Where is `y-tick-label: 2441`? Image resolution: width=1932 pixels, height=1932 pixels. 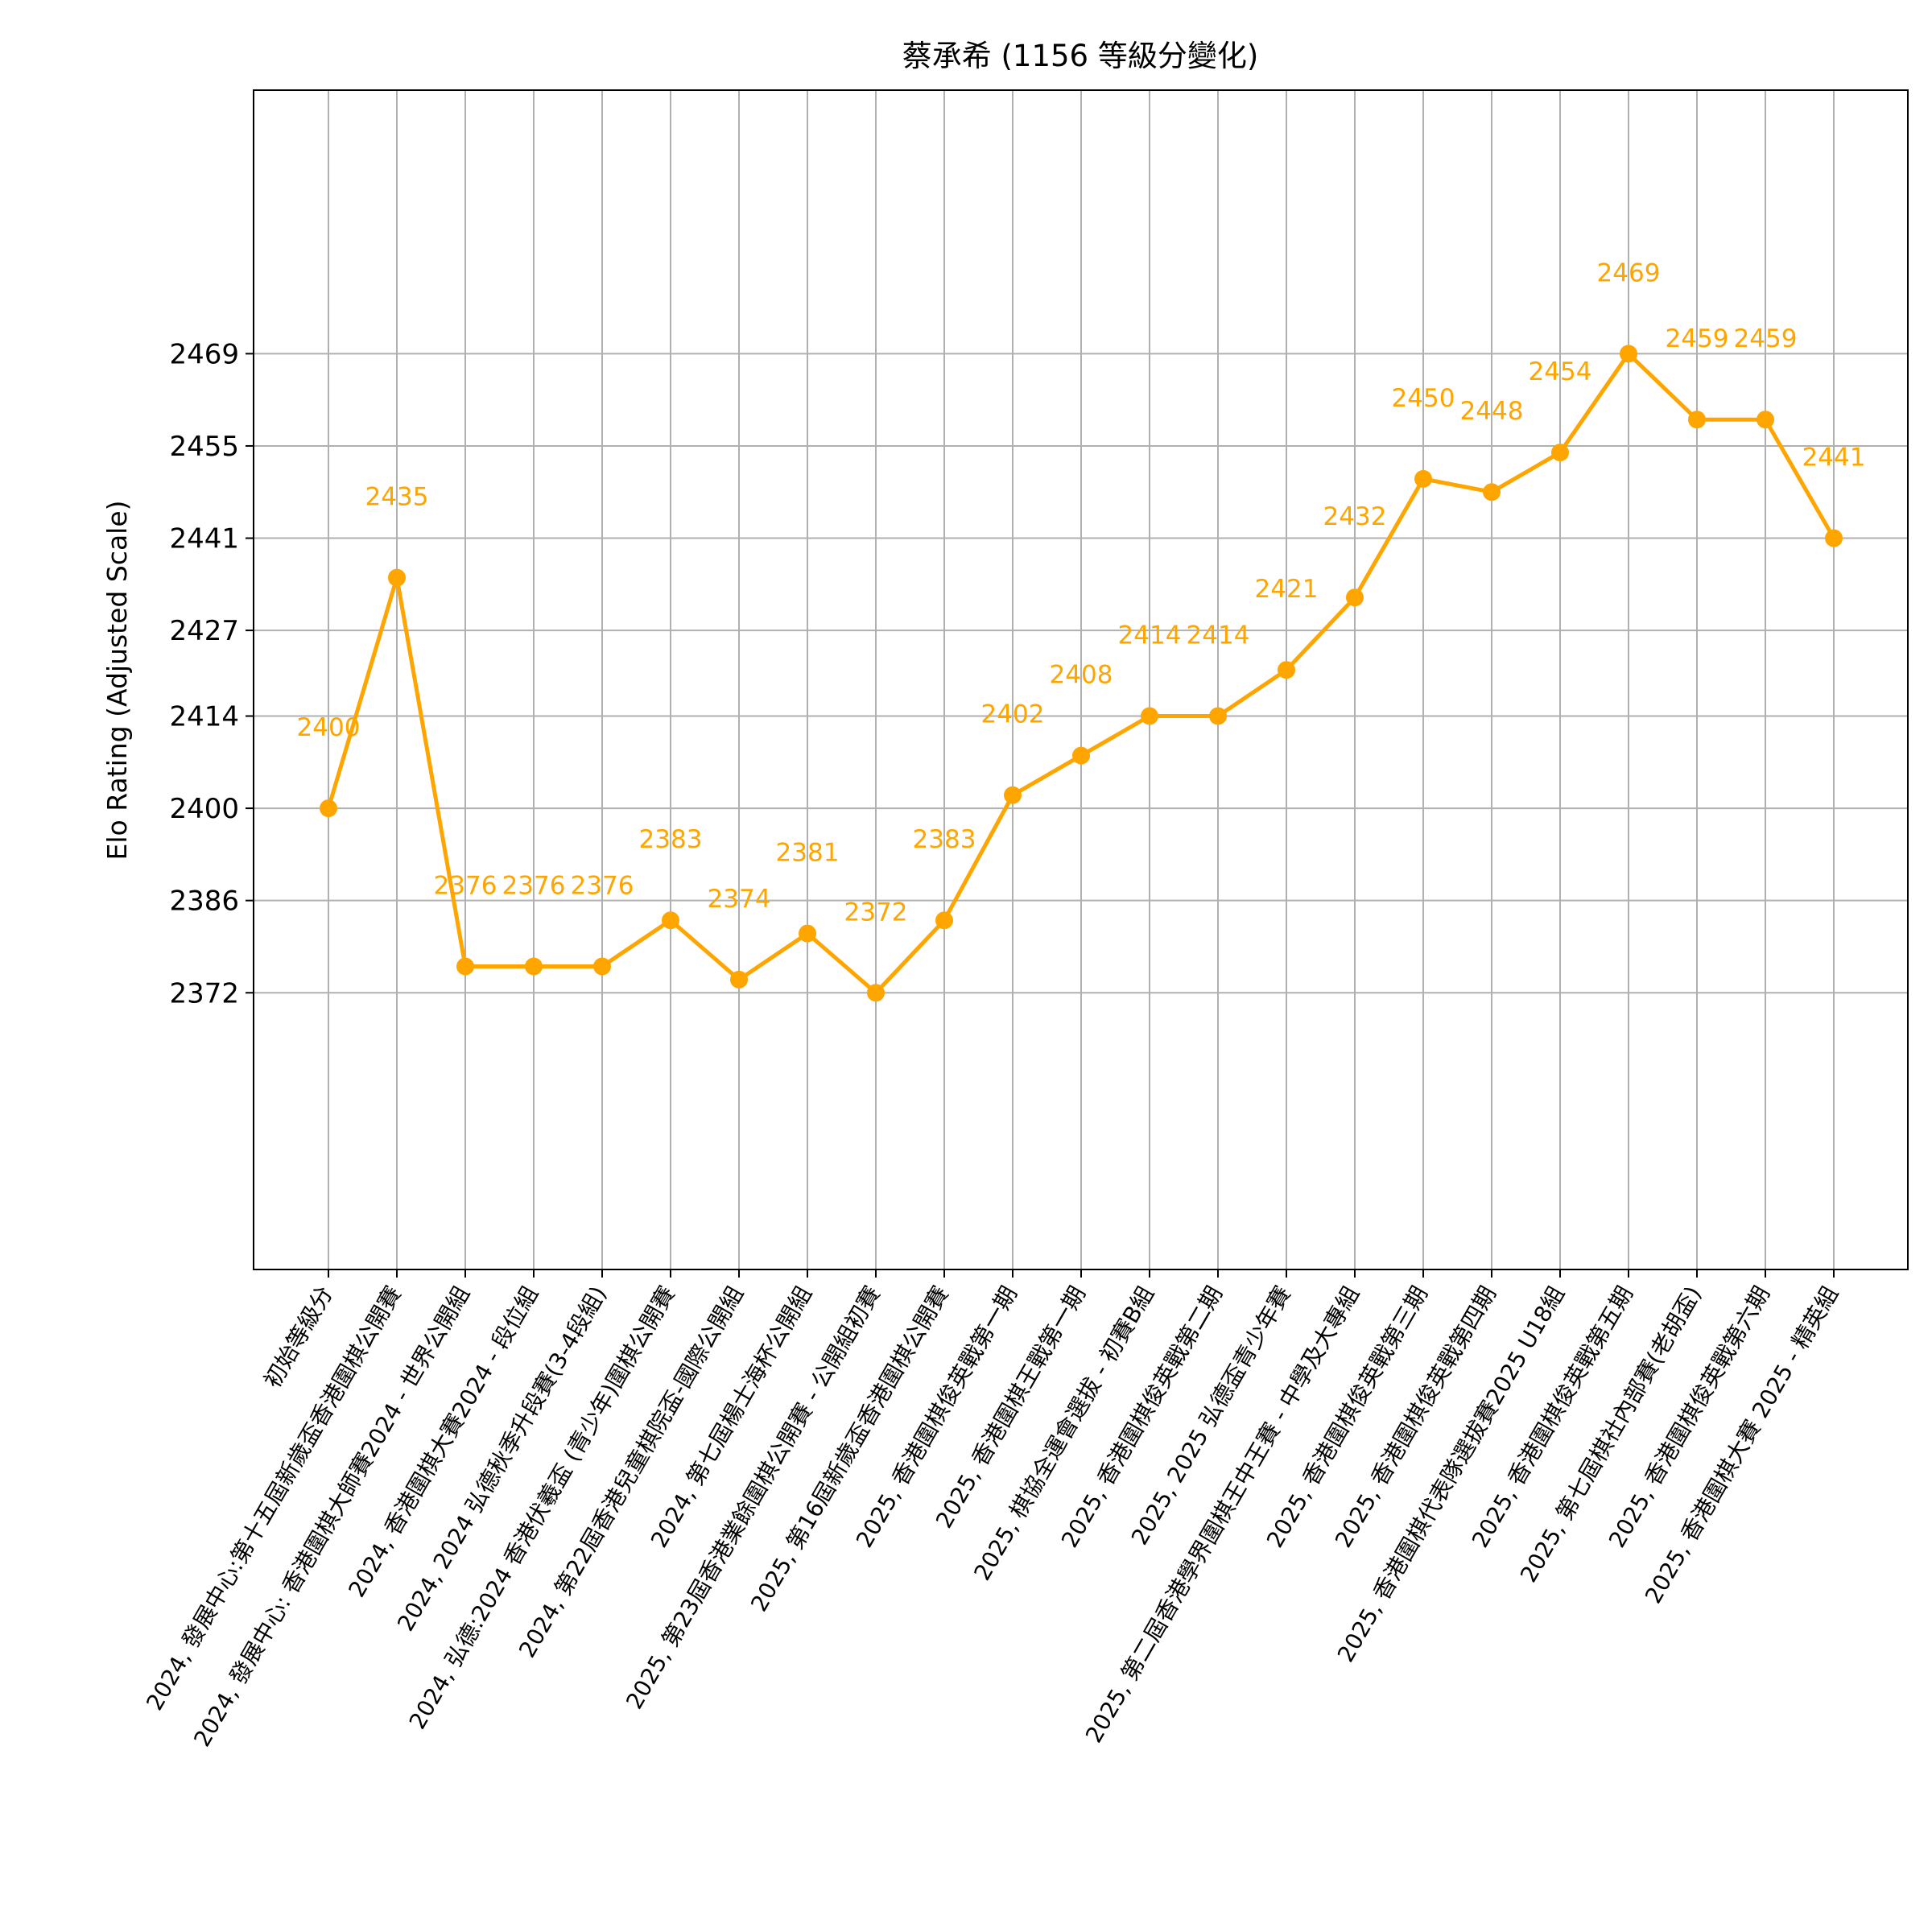
y-tick-label: 2441 is located at coordinates (204, 539).